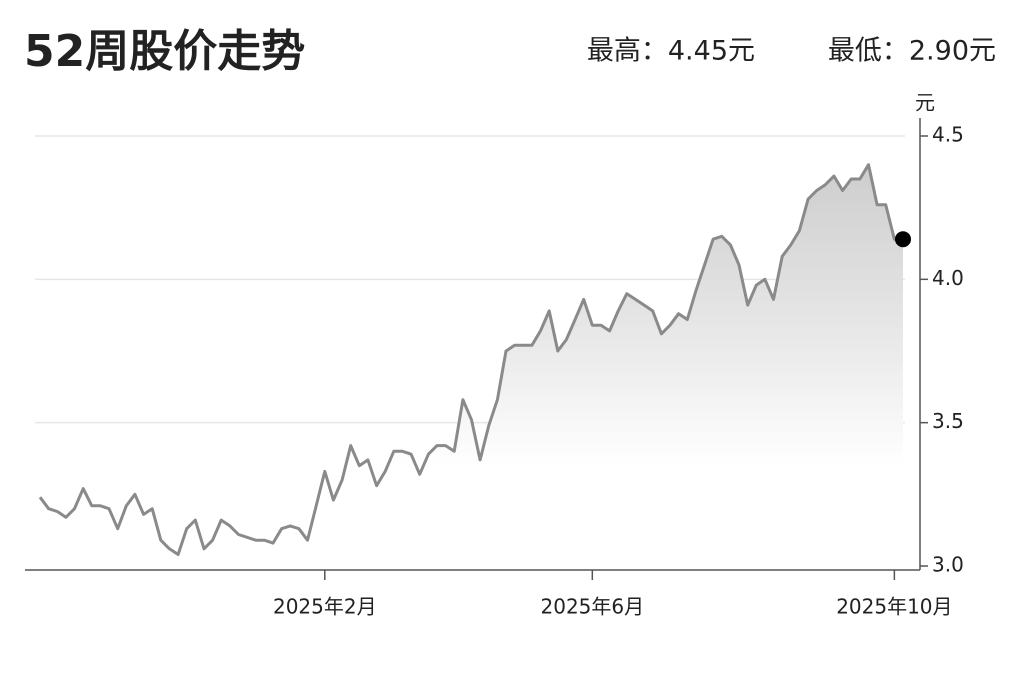  I want to click on y-tick-label: 3.5, so click(948, 421).